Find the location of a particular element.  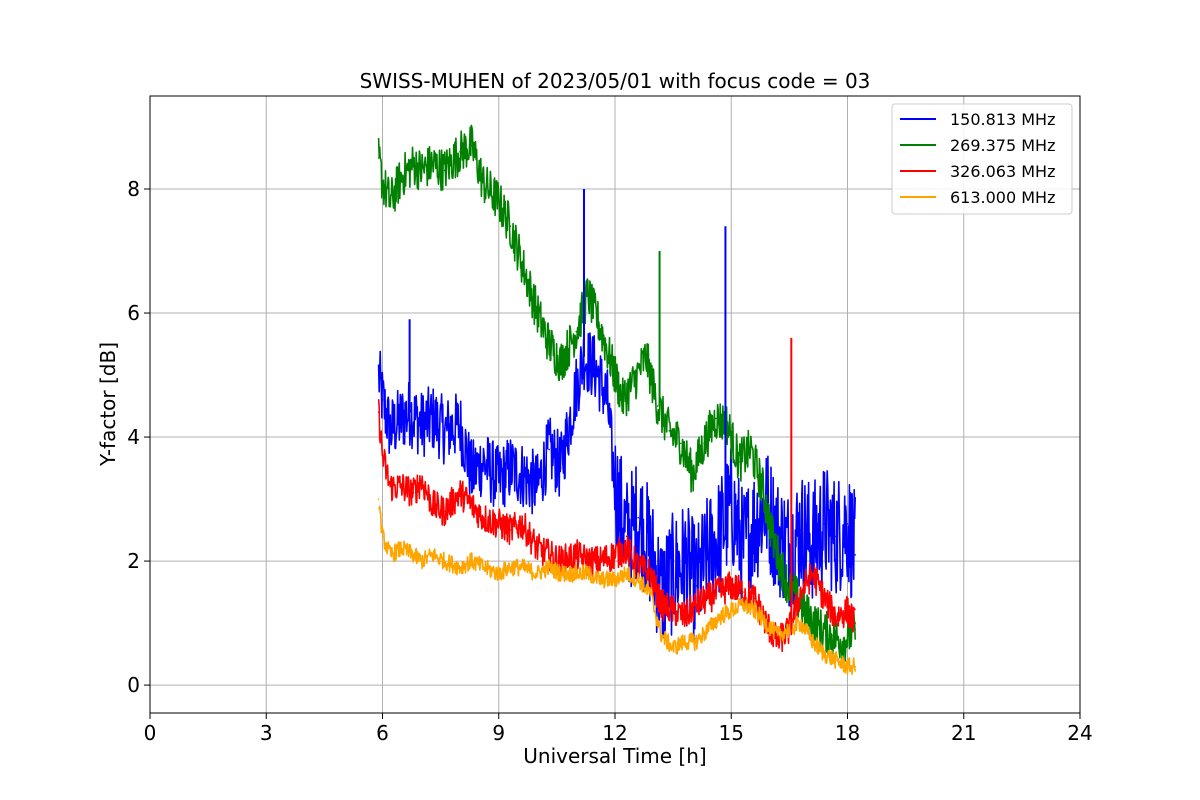

x-tick-label: 15 is located at coordinates (731, 733).